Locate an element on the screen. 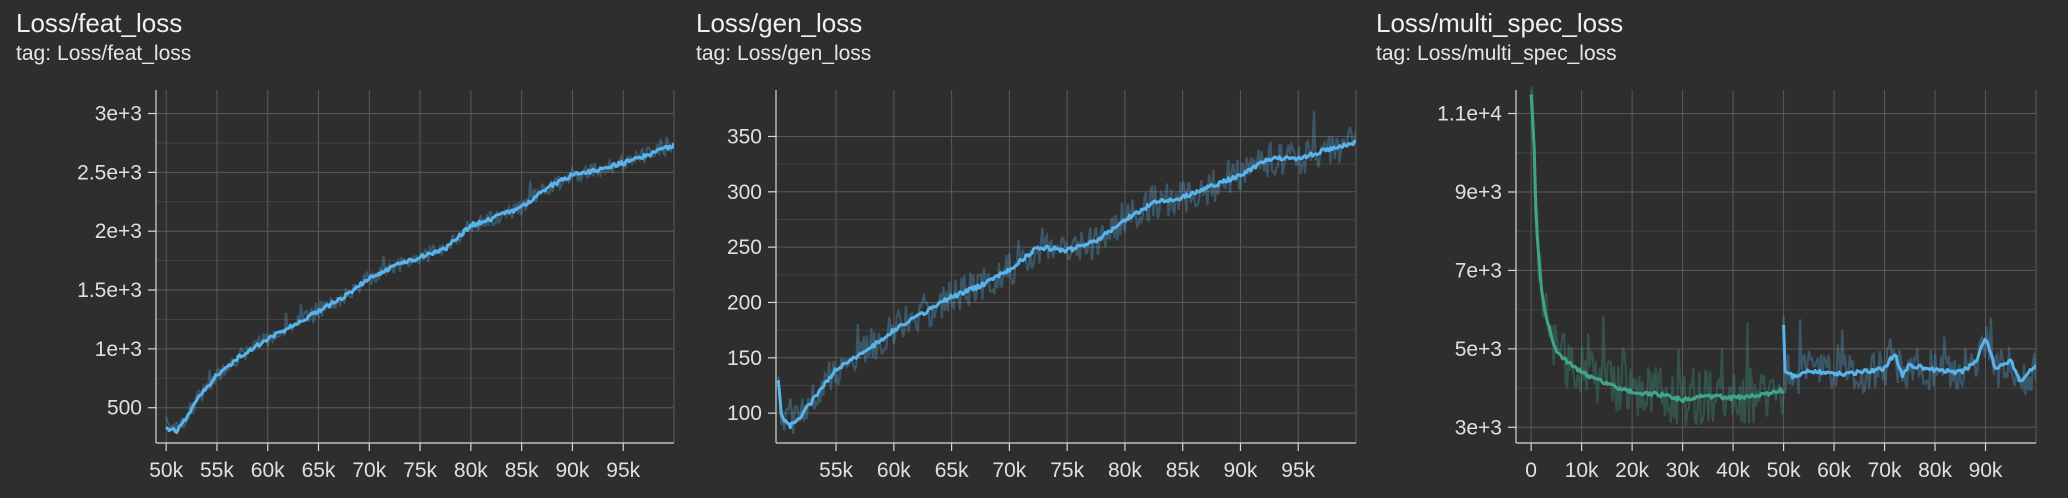 This screenshot has height=498, width=2068. x-tick-label: 10k is located at coordinates (1582, 470).